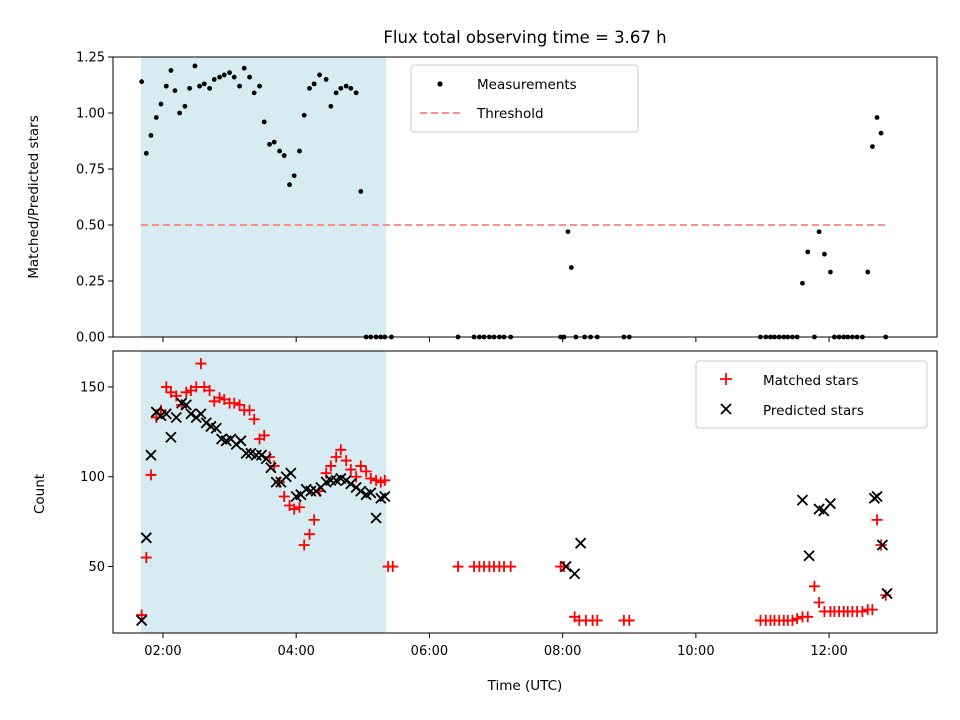  I want to click on bottom-shaded-interval, so click(263, 492).